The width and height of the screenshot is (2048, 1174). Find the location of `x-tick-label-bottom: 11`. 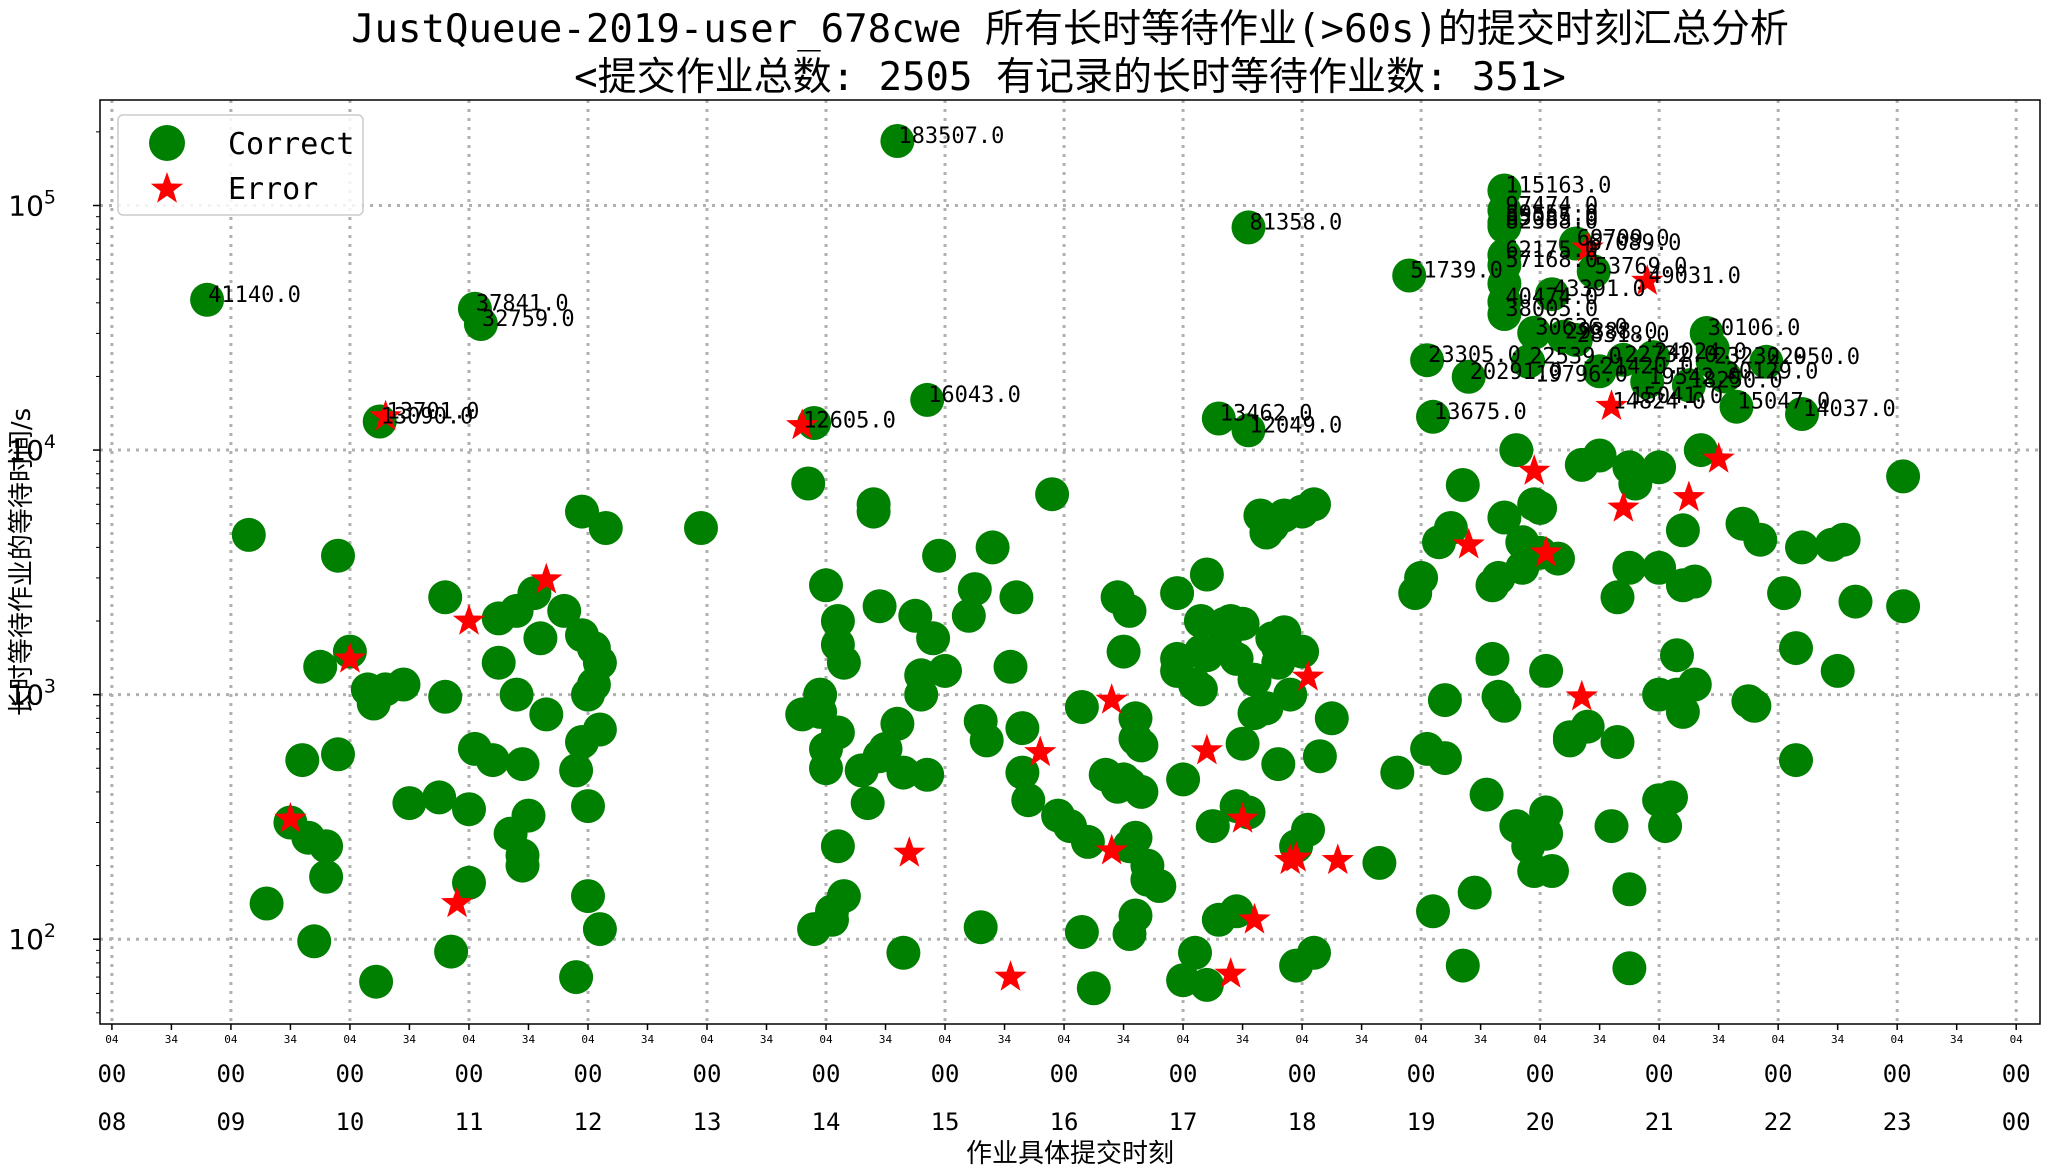

x-tick-label-bottom: 11 is located at coordinates (469, 1122).